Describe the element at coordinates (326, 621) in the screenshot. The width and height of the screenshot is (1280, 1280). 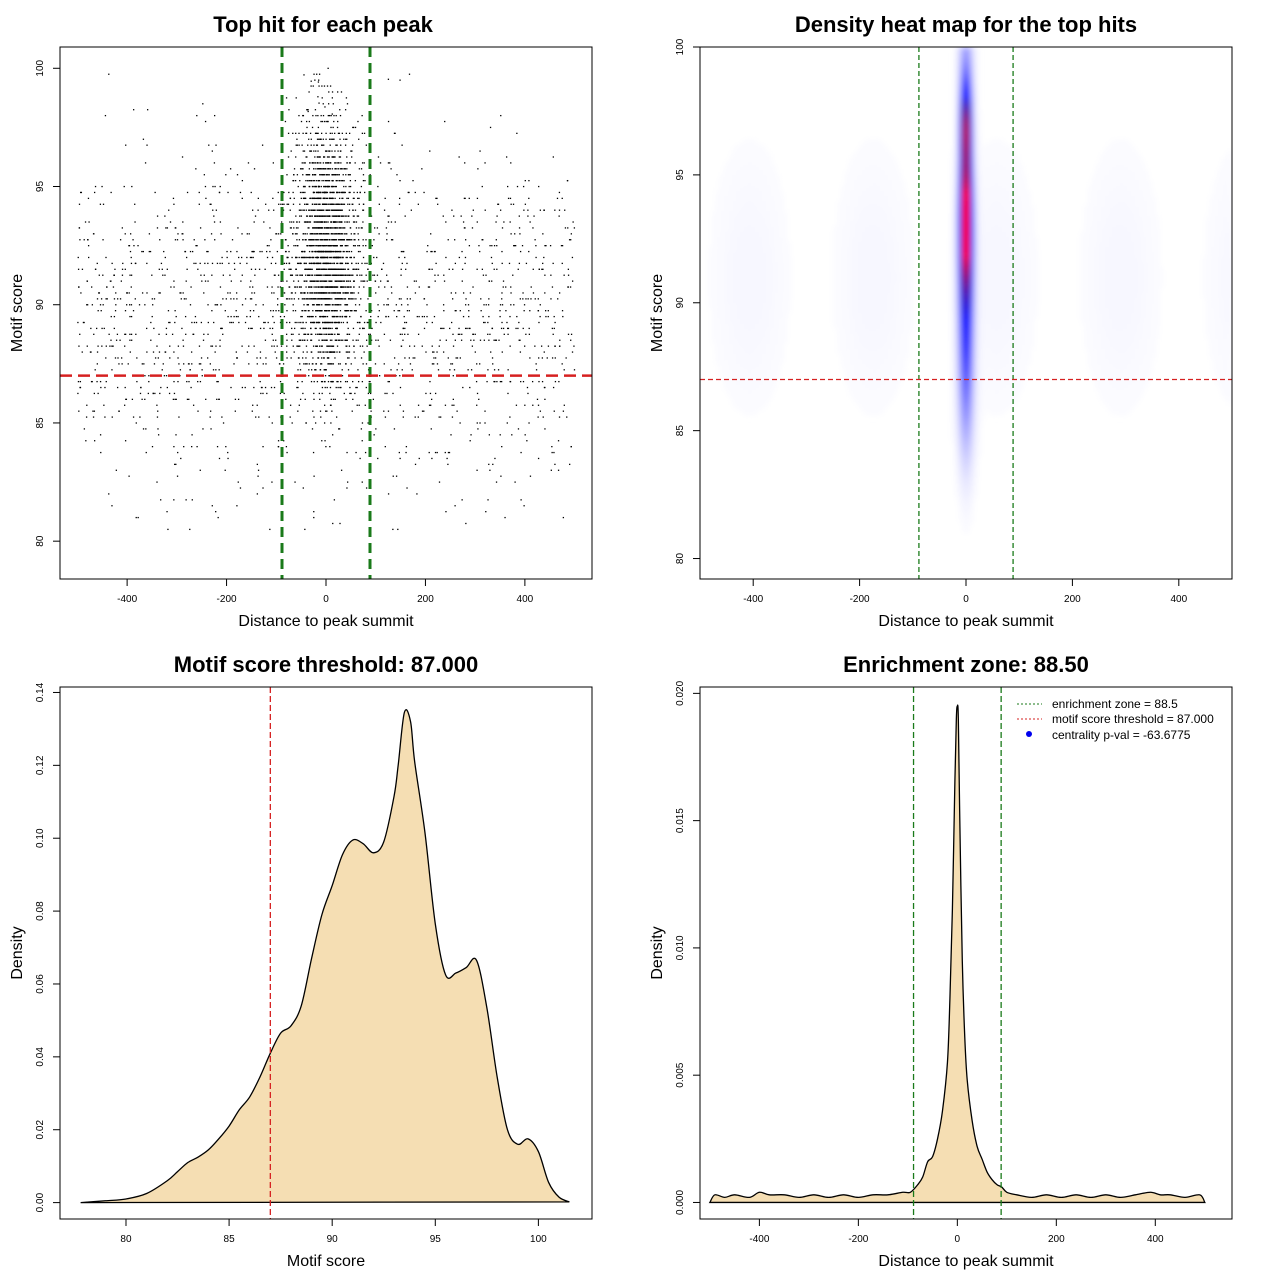
I see `scatter-x-label: Distance to peak summit` at that location.